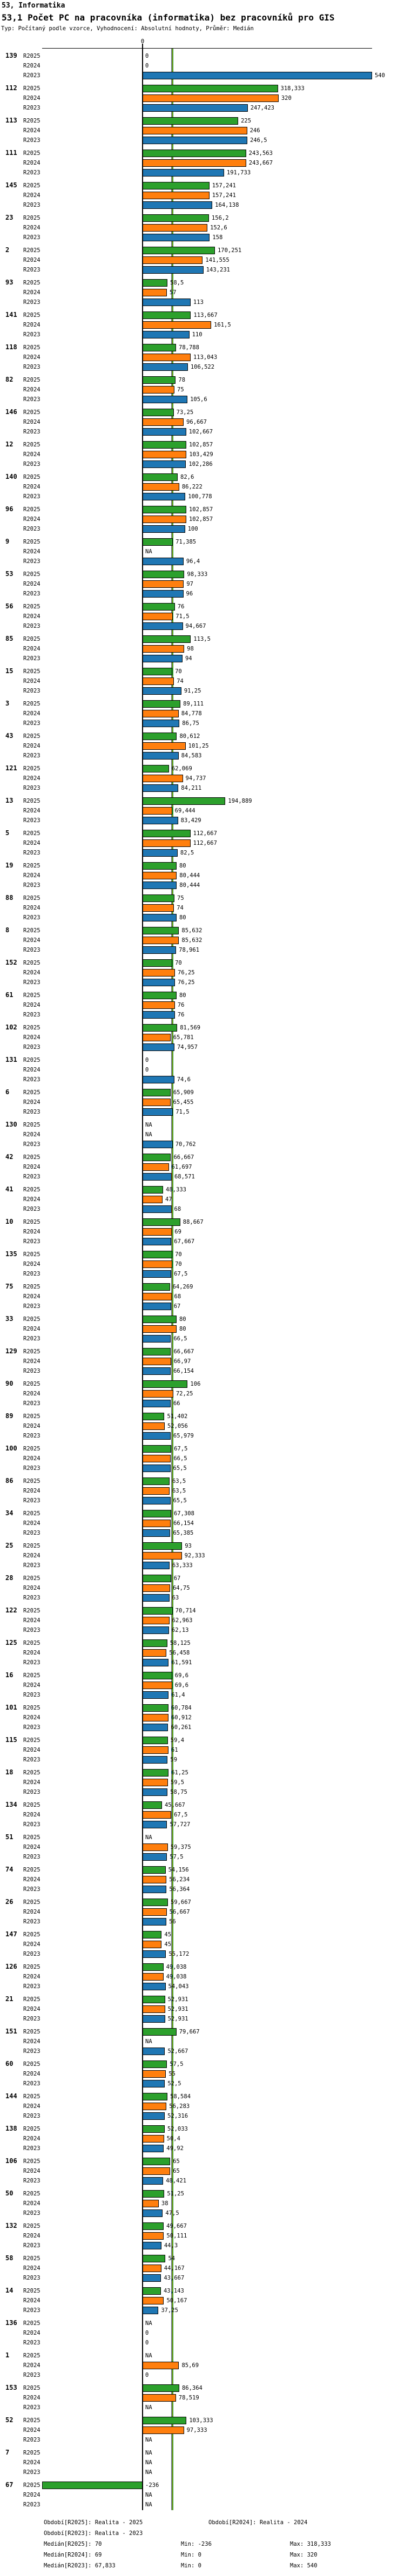 This screenshot has width=405, height=2576. What do you see at coordinates (9, 1513) in the screenshot?
I see `group-id-label: 34` at bounding box center [9, 1513].